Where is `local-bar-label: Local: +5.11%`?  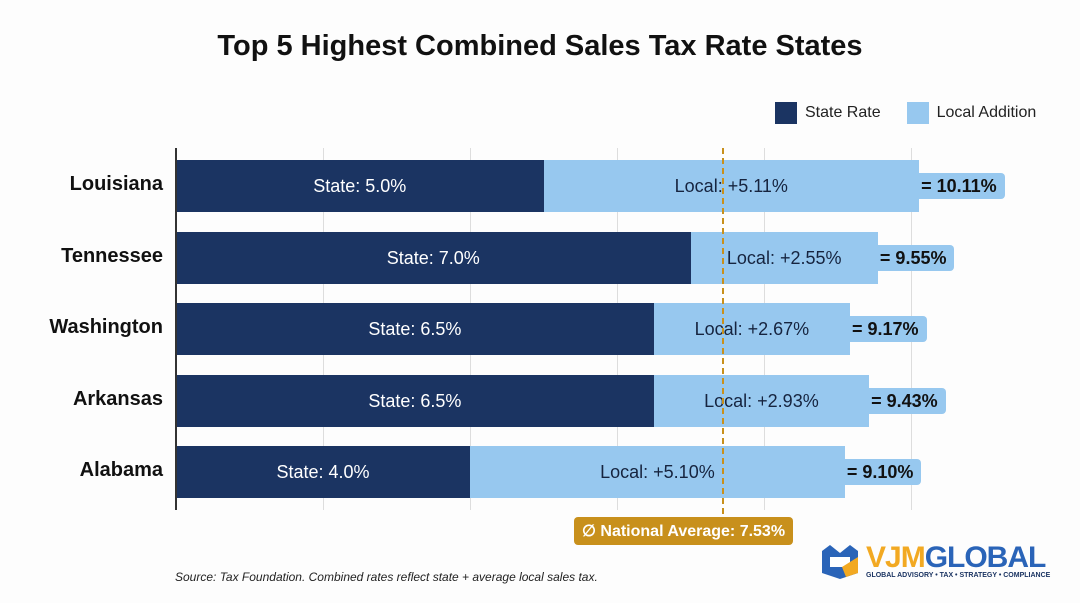 local-bar-label: Local: +5.11% is located at coordinates (731, 185).